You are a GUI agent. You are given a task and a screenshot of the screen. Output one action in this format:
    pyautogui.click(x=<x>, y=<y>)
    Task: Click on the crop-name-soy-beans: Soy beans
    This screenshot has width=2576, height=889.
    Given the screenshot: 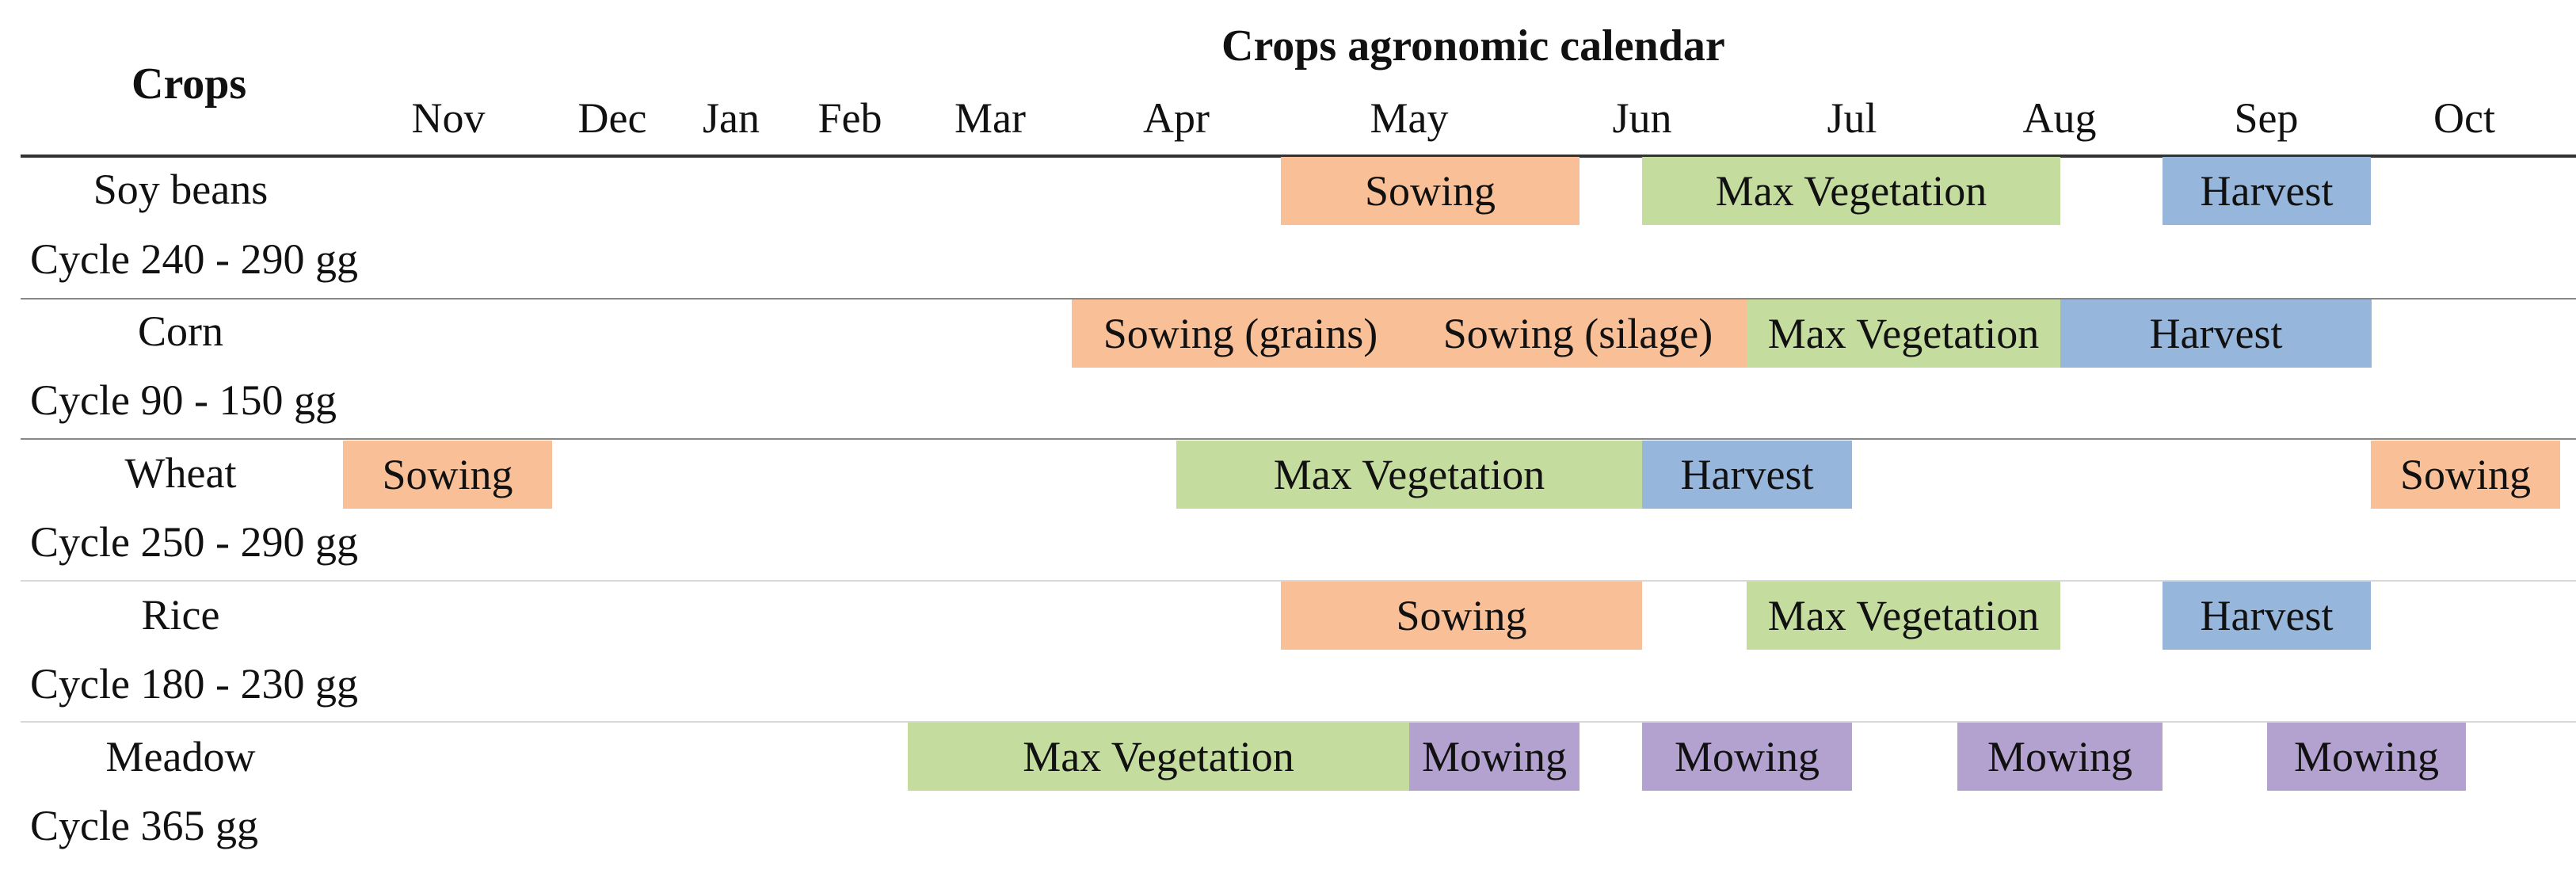 What is the action you would take?
    pyautogui.click(x=181, y=189)
    